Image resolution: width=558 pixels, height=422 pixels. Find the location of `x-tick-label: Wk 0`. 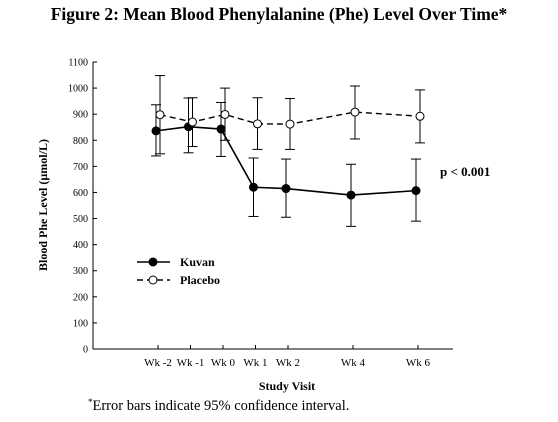

x-tick-label: Wk 0 is located at coordinates (223, 363).